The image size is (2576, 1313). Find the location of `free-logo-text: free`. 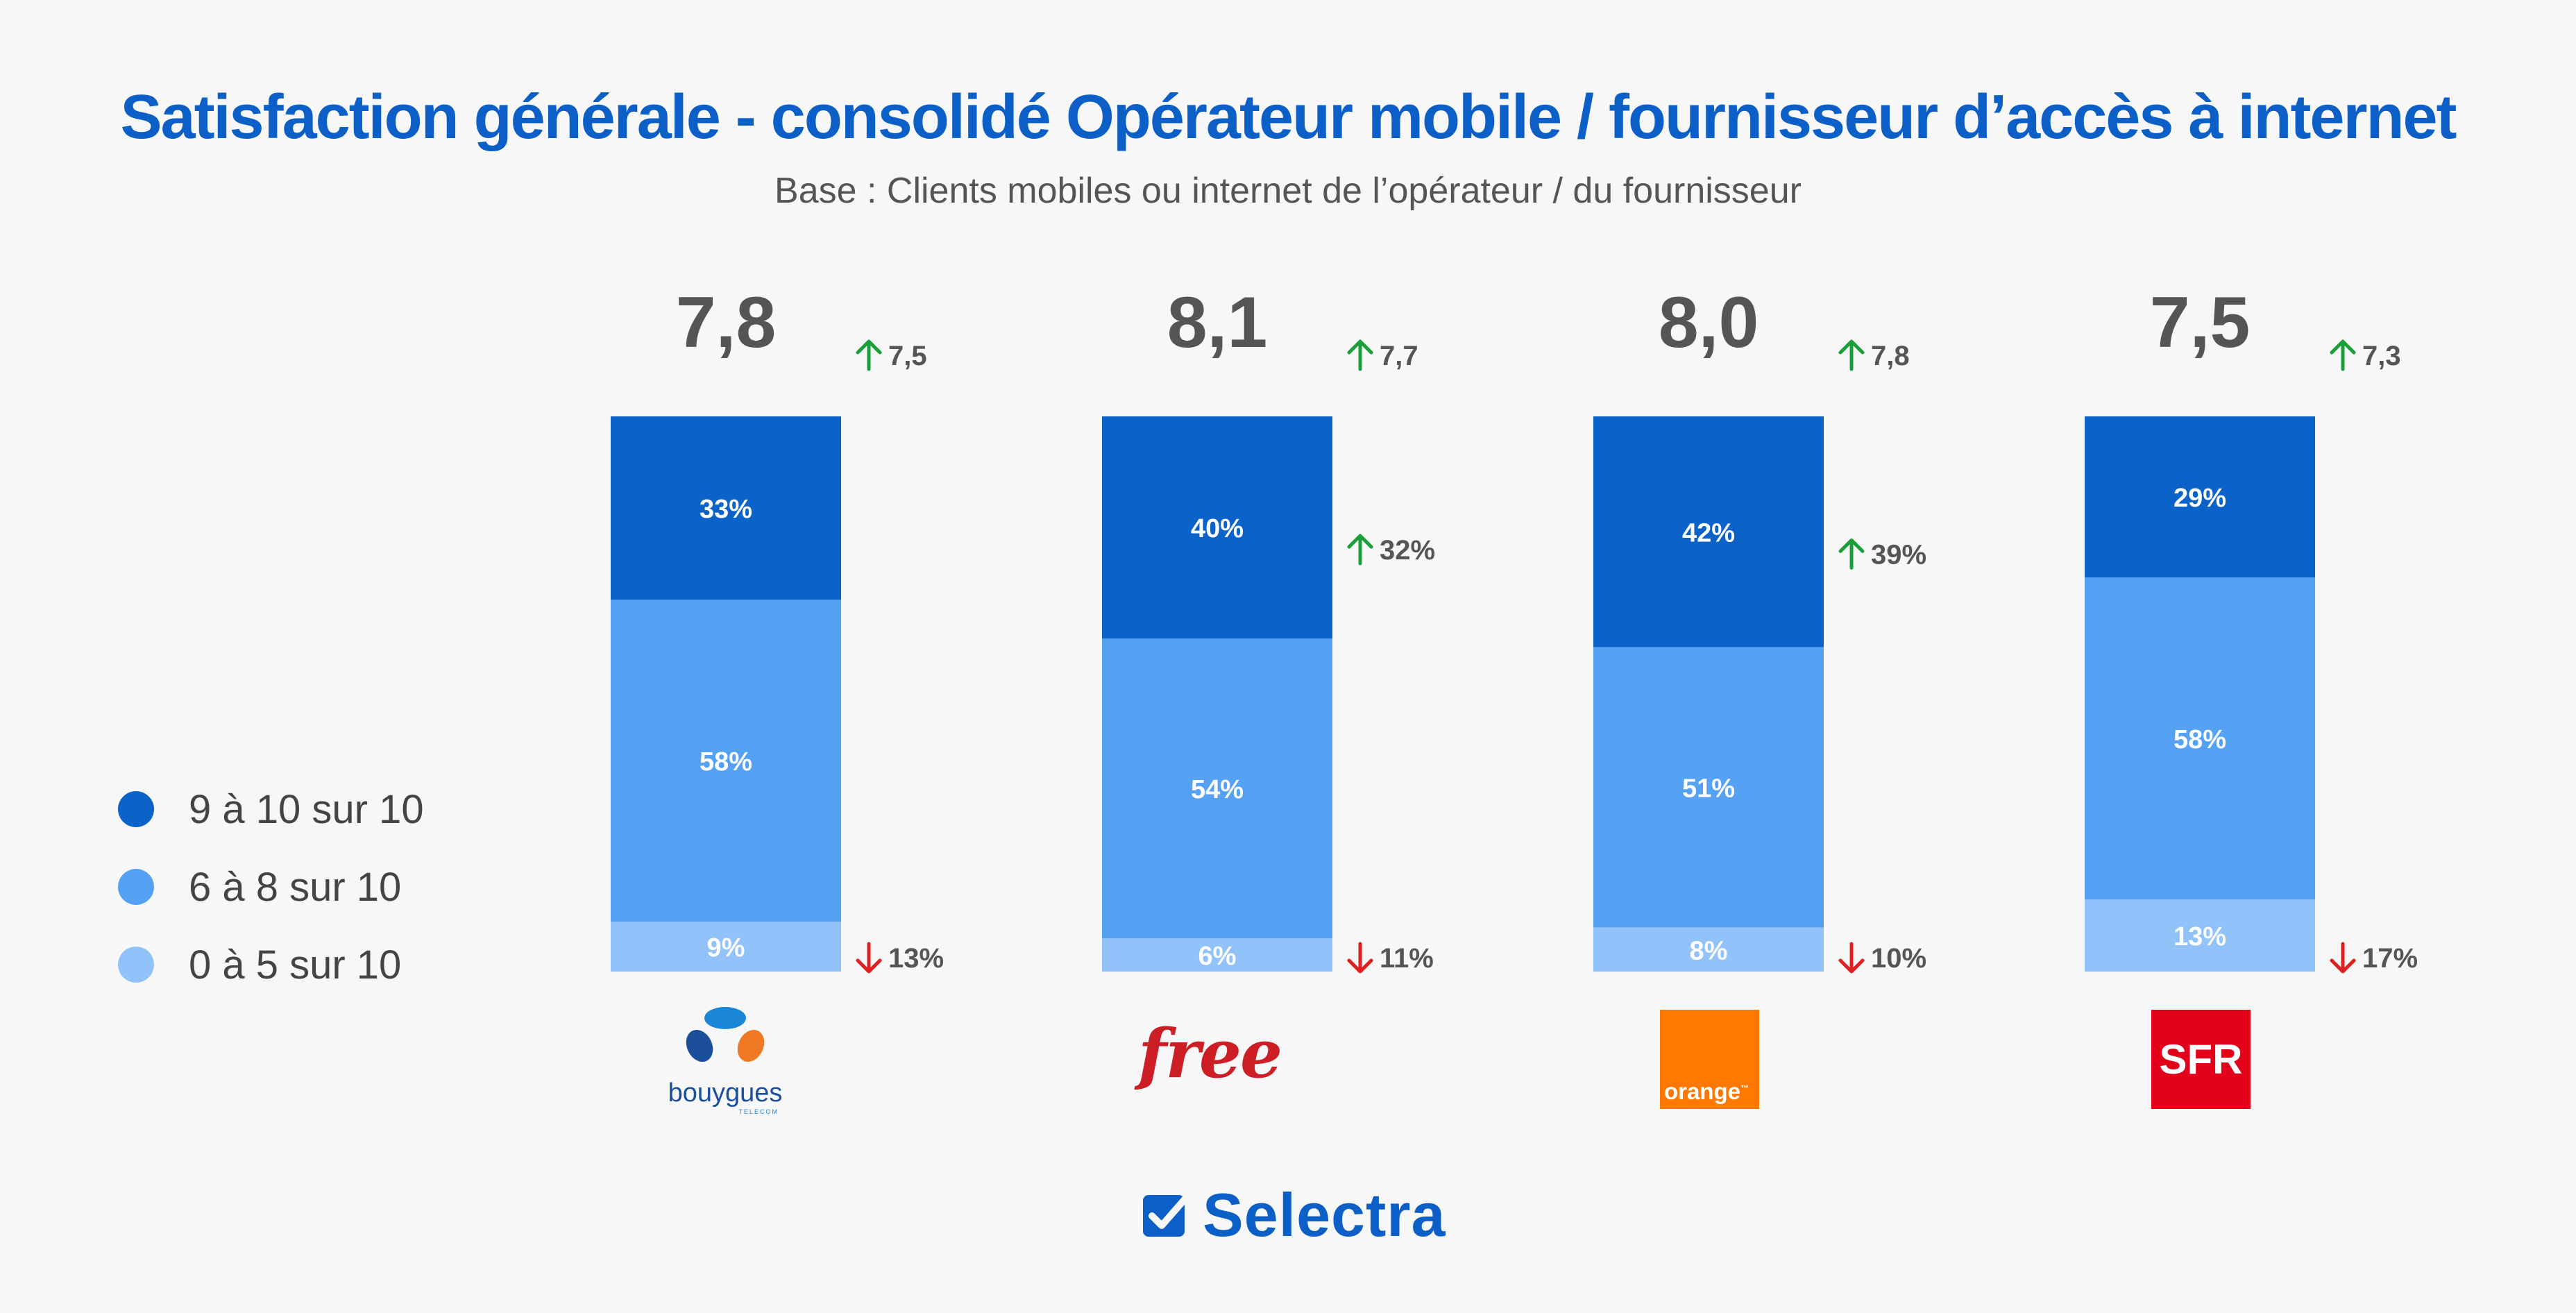

free-logo-text: free is located at coordinates (1210, 1054).